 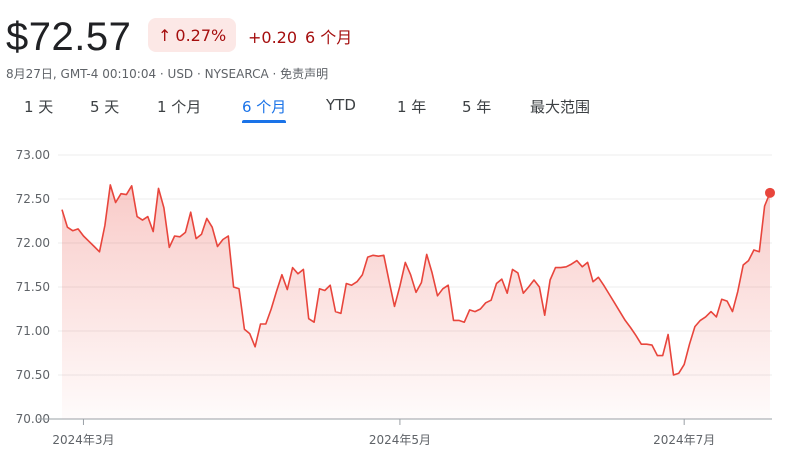 I want to click on tab-label: 1 年, so click(x=412, y=107).